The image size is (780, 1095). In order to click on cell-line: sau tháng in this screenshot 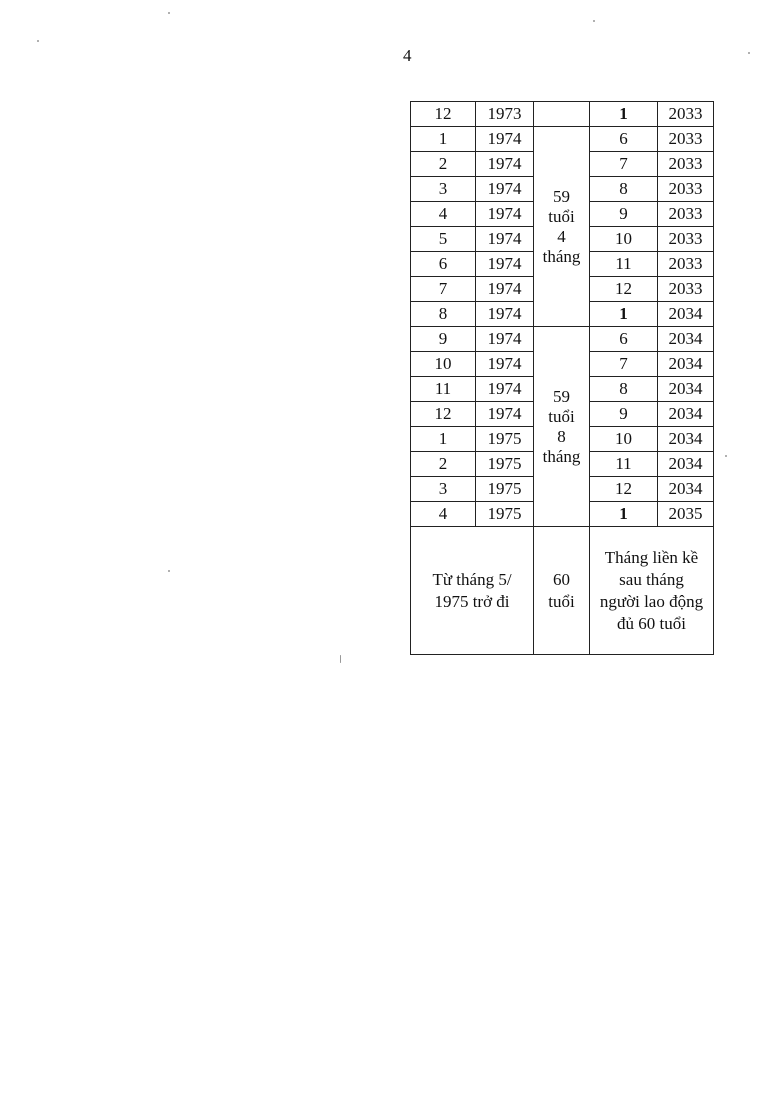, I will do `click(651, 579)`.